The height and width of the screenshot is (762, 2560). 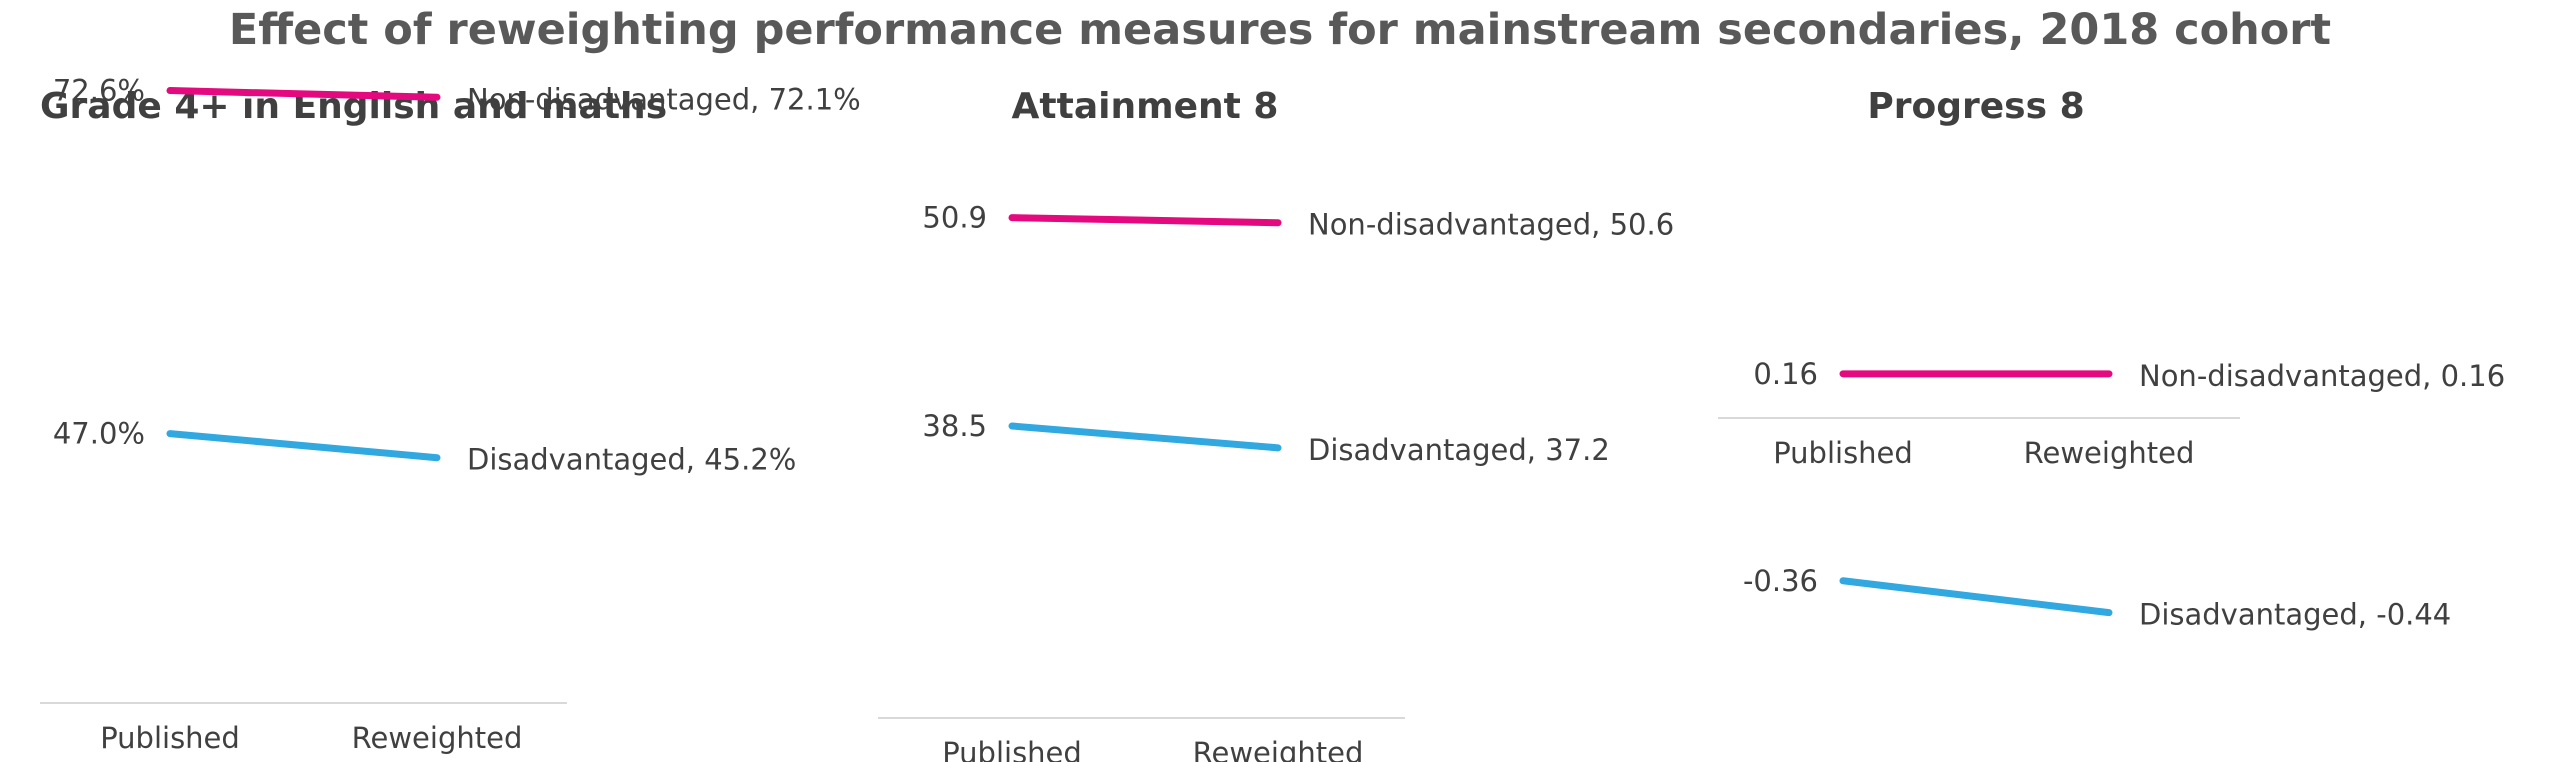 I want to click on panel-2-series-disadvantaged-line, so click(x=1145, y=437).